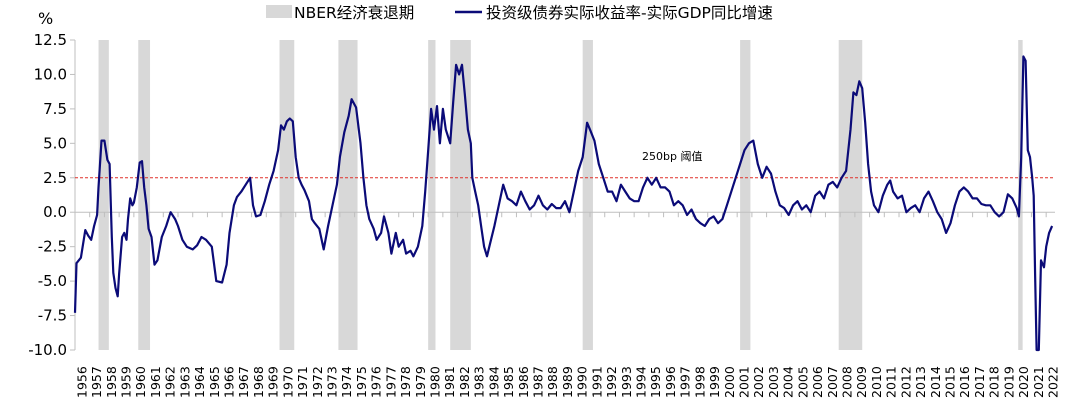  I want to click on x-tick-label: 1961, so click(155, 382).